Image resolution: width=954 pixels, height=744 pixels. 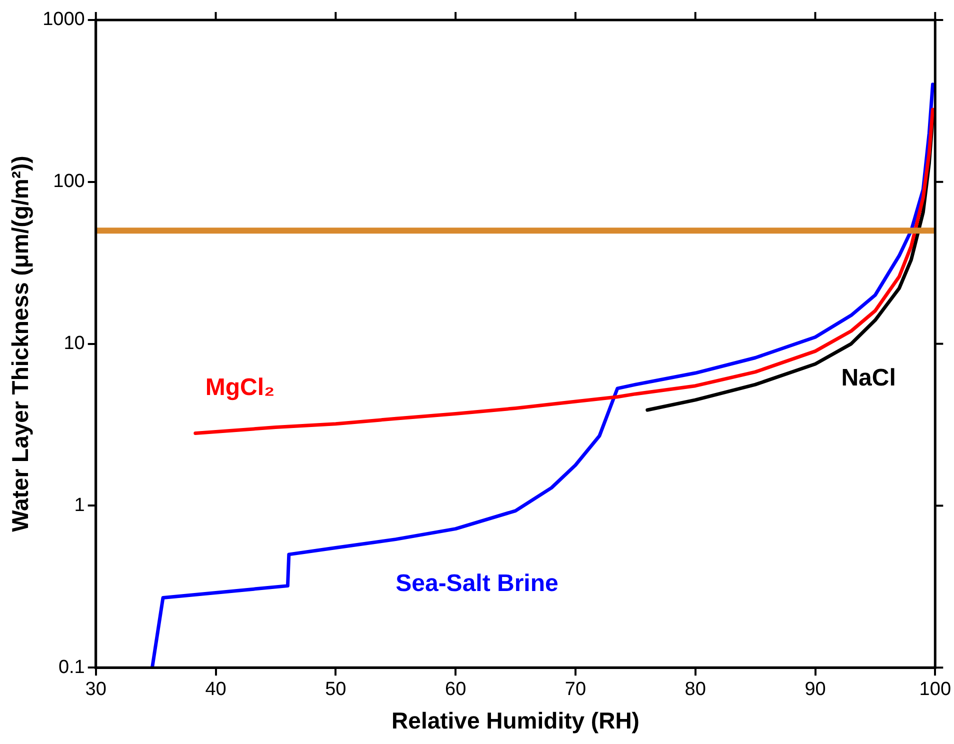 I want to click on x-tick-label: 90, so click(x=815, y=689).